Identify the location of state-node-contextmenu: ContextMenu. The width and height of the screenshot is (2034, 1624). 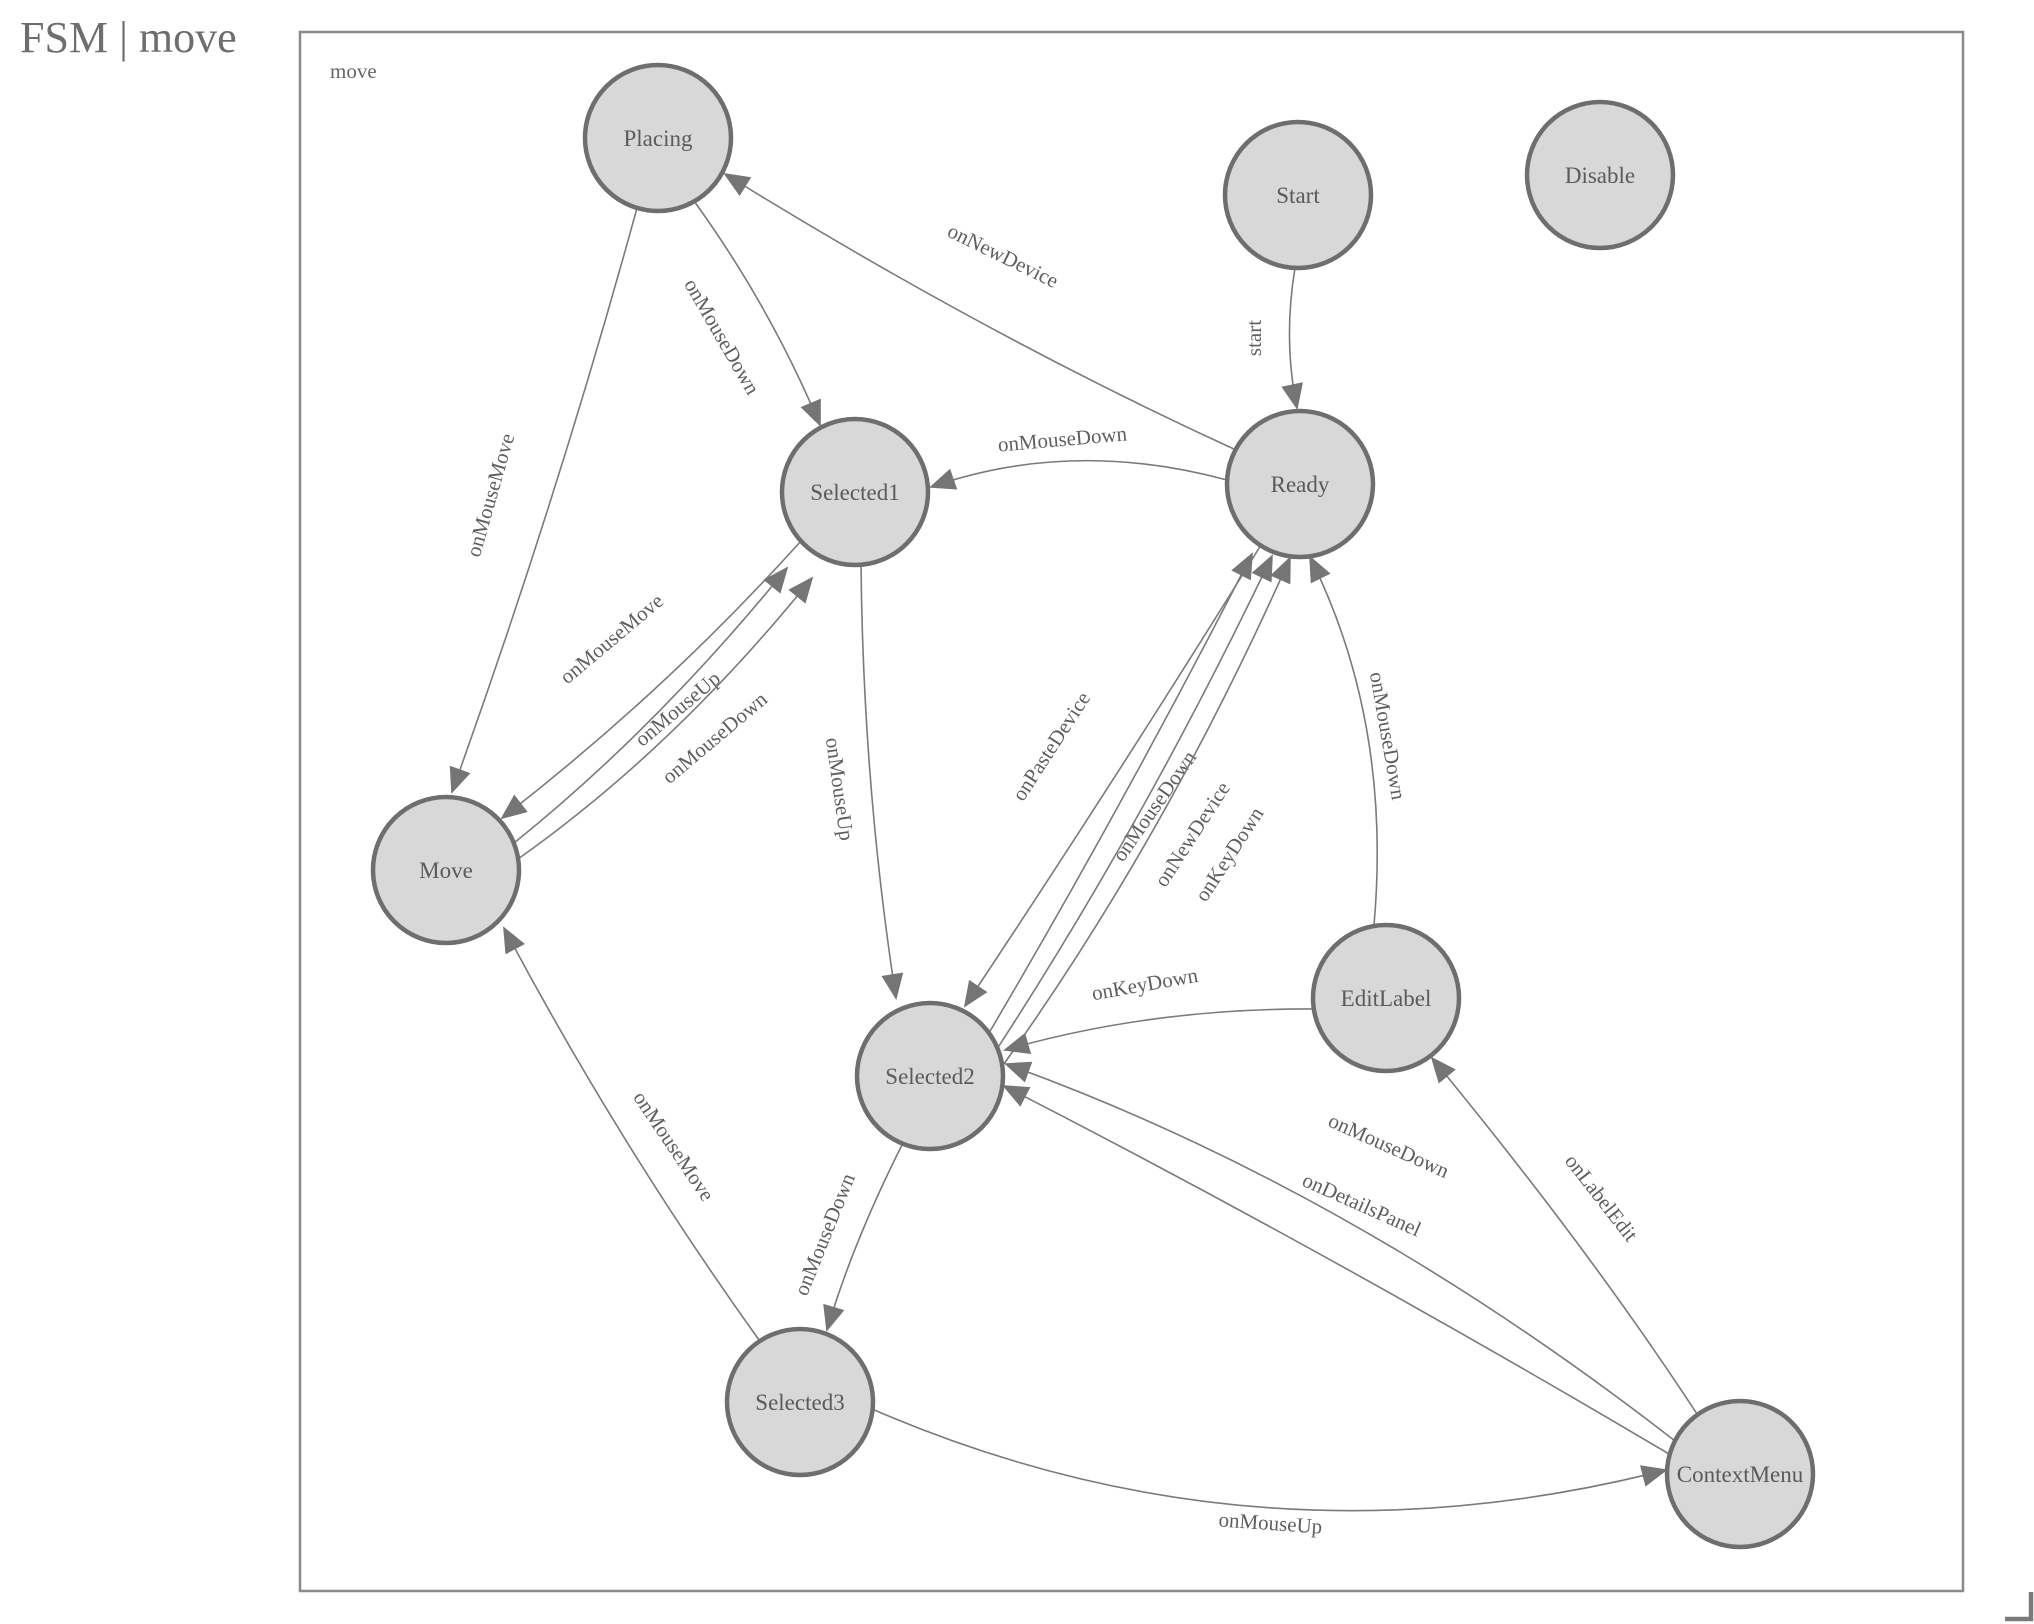
(1740, 1474).